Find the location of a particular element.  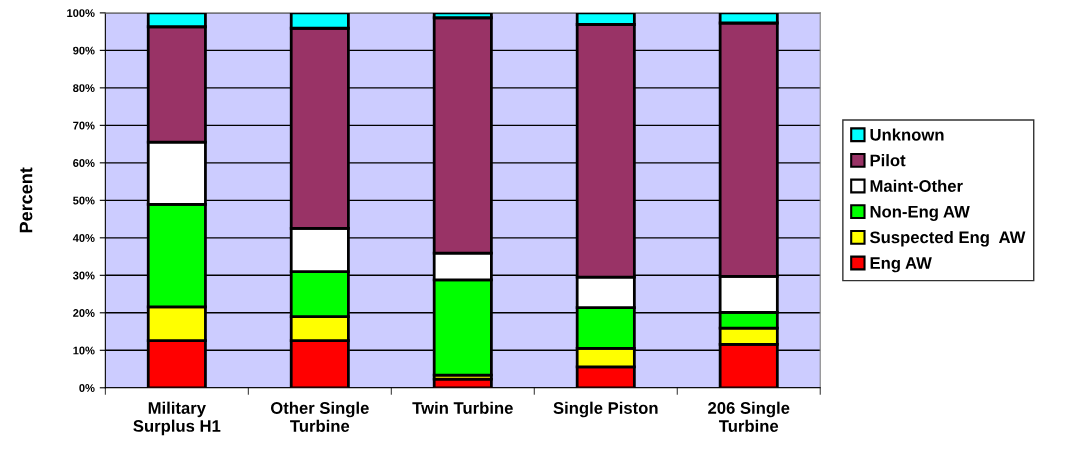

y-tick-label: 60% is located at coordinates (84, 163).